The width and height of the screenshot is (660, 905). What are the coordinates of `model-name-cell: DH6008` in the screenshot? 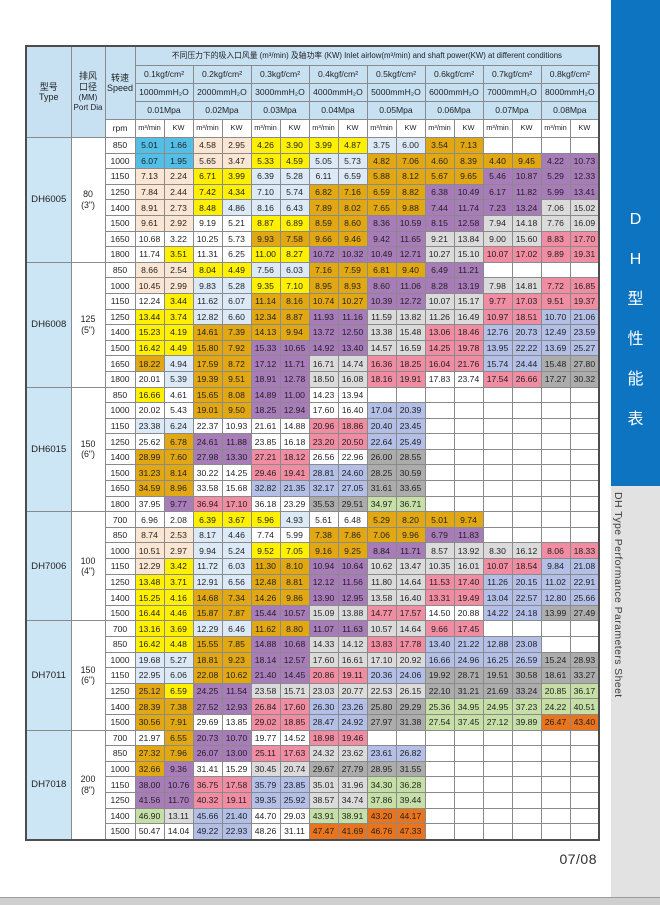 It's located at (48, 324).